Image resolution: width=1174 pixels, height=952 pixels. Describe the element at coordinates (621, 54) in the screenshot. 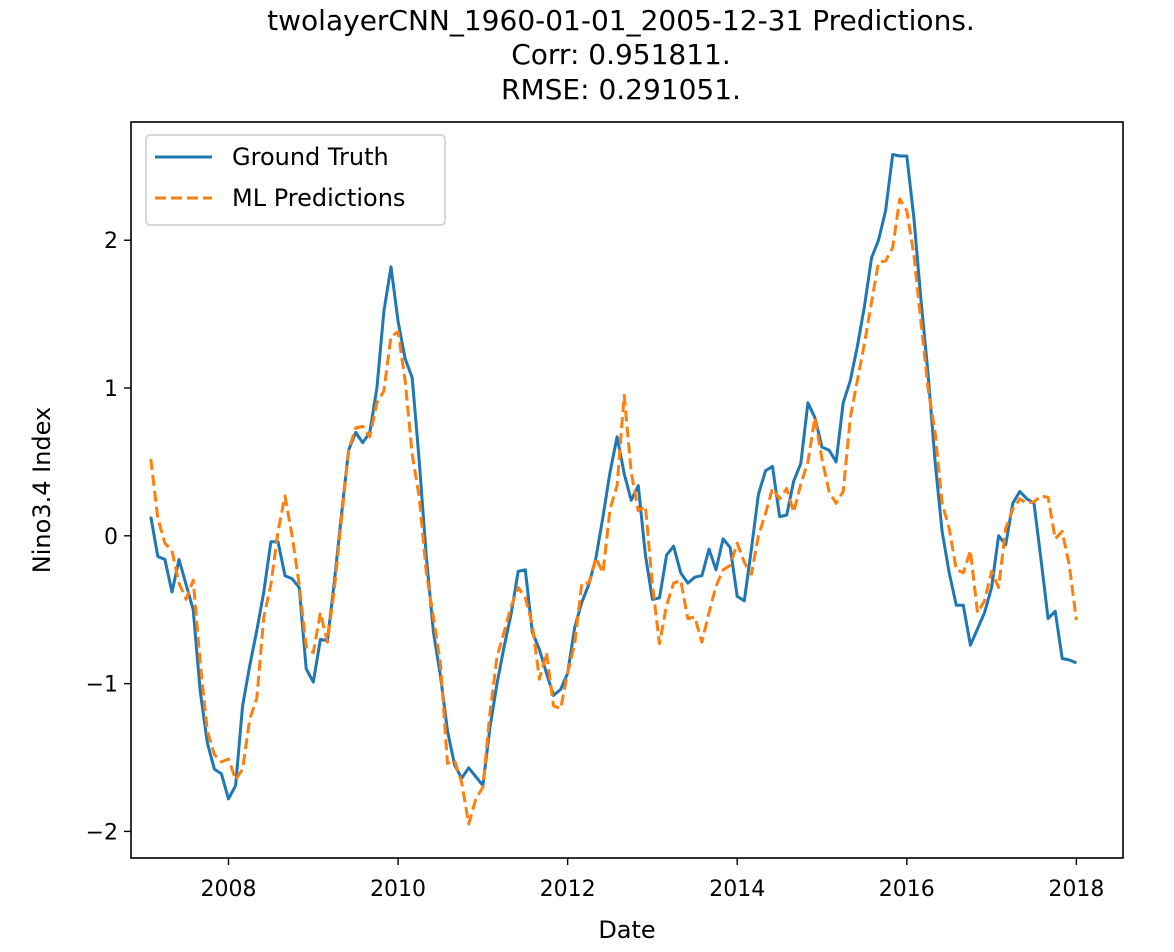

I see `chart-title-line-2: Corr: 0.951811.` at that location.